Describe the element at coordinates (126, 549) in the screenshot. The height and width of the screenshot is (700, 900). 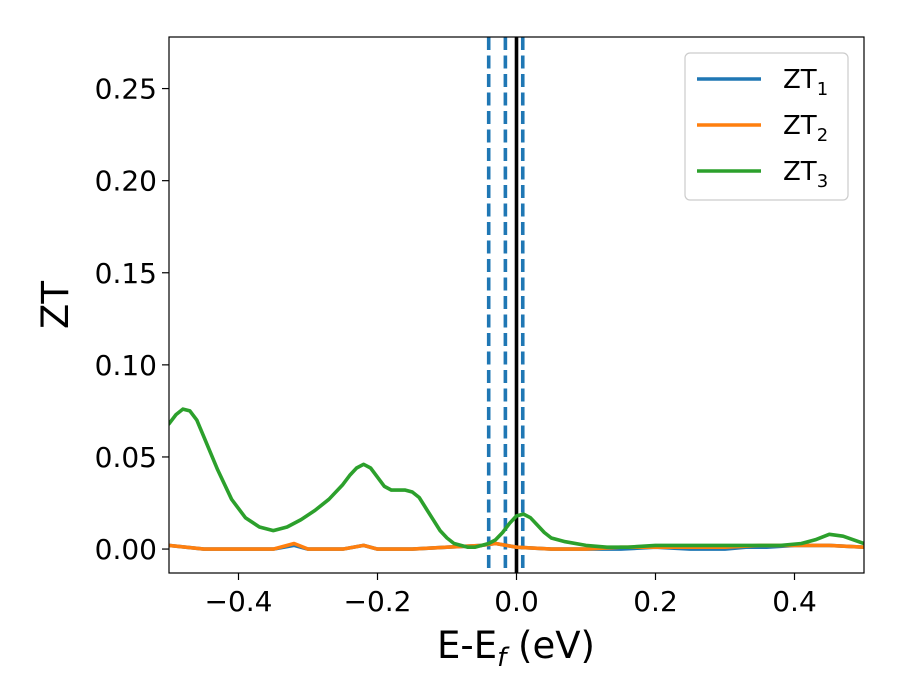
I see `y-tick-label: 0.00` at that location.